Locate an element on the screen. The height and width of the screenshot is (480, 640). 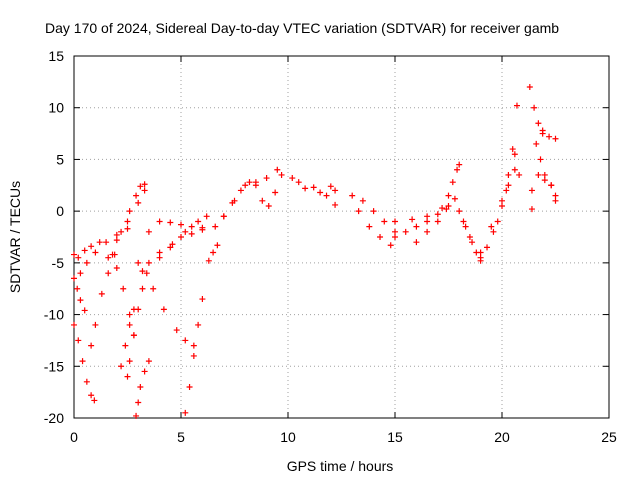
x-tick-label: 25 is located at coordinates (609, 437).